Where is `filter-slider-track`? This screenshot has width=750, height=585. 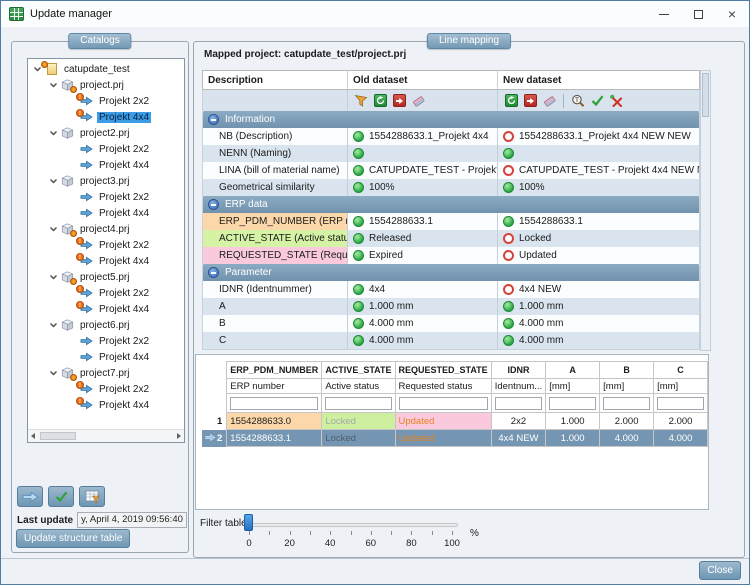 filter-slider-track is located at coordinates (352, 525).